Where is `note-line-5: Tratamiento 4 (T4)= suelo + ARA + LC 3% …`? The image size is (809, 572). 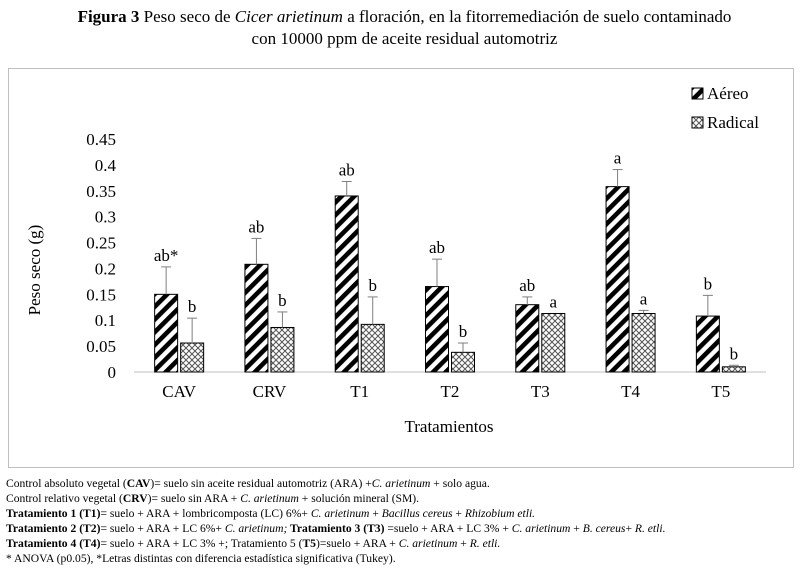 note-line-5: Tratamiento 4 (T4)= suelo + ARA + LC 3% … is located at coordinates (406, 543).